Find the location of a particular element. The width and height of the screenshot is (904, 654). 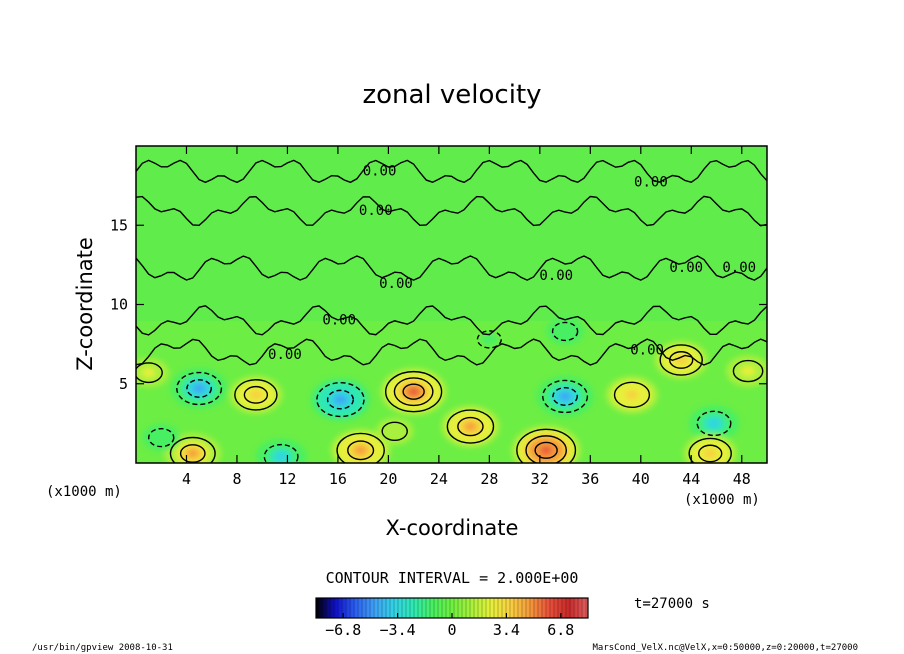

y-axis-label: Z-coordinate is located at coordinates (85, 304).